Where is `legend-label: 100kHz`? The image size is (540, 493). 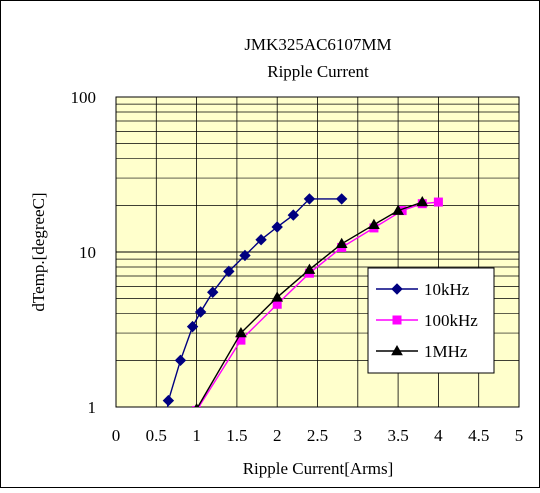
legend-label: 100kHz is located at coordinates (451, 320).